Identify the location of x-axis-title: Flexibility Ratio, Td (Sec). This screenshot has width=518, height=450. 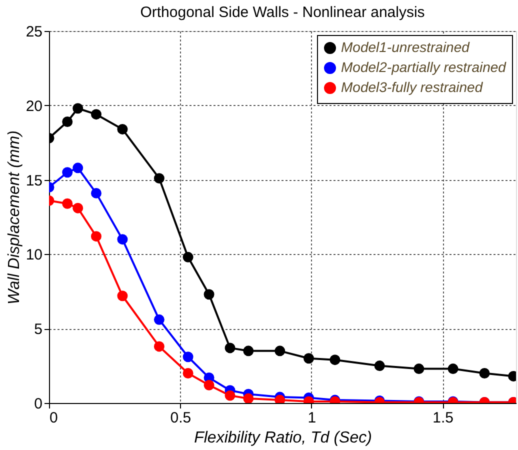
(283, 438).